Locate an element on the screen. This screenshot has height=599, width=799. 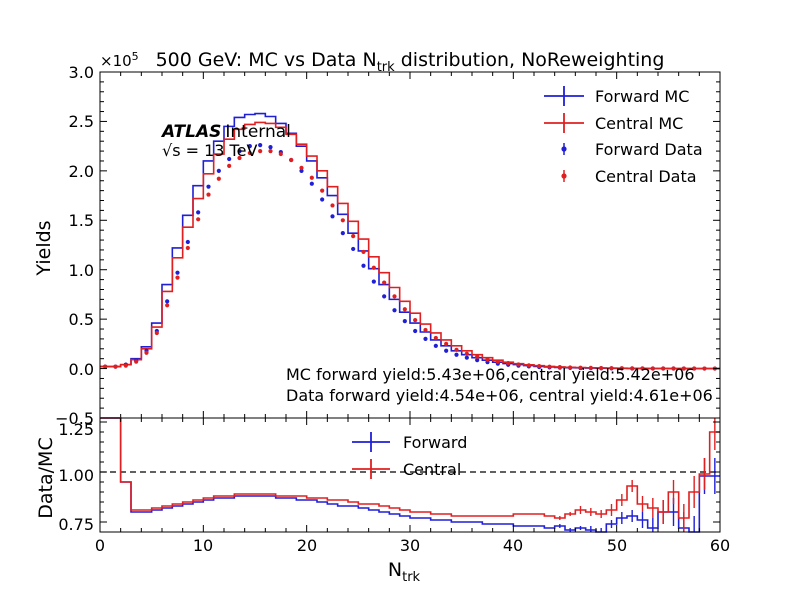
x-tick-label: 0 is located at coordinates (100, 545).